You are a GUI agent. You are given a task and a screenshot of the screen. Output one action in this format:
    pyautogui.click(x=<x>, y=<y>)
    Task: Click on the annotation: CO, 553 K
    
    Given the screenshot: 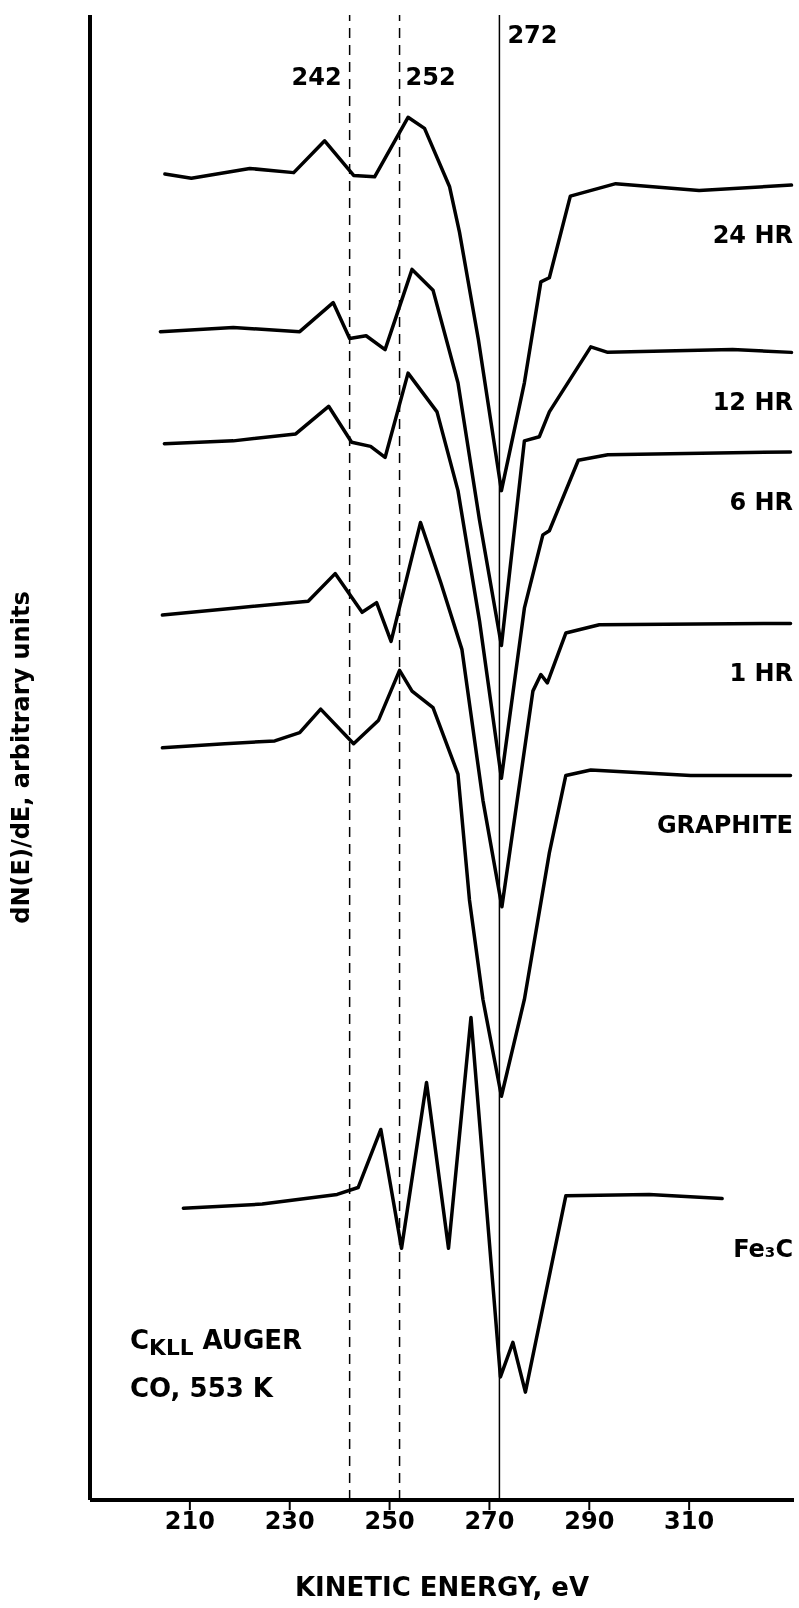 What is the action you would take?
    pyautogui.click(x=202, y=1389)
    